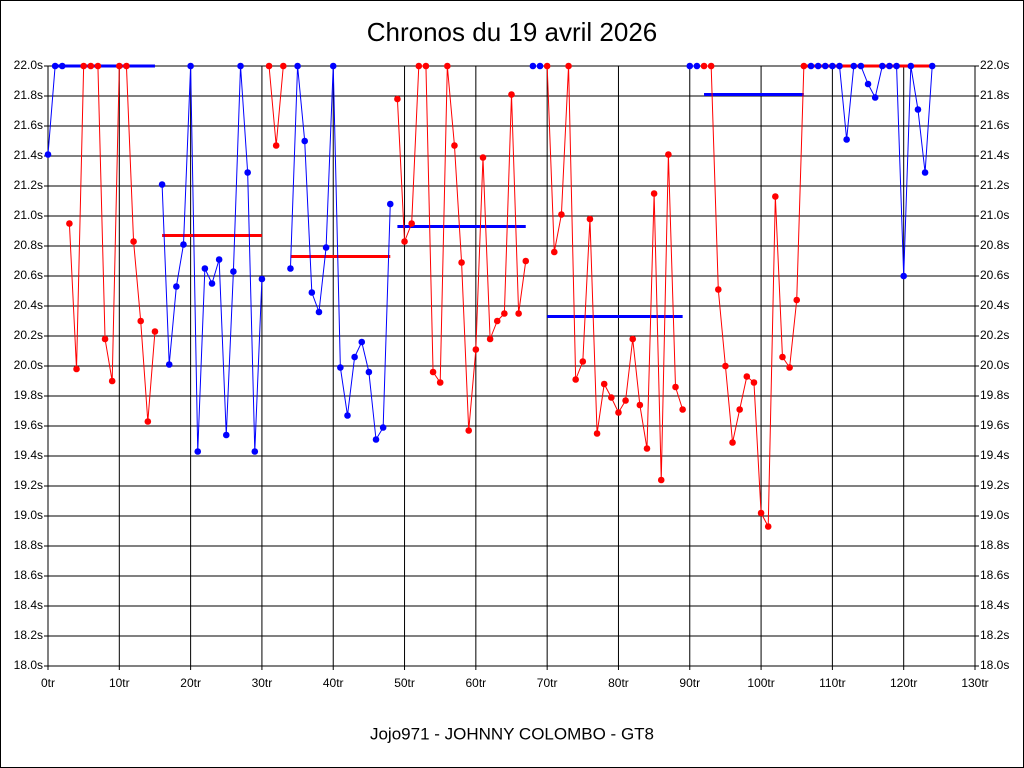 The height and width of the screenshot is (768, 1024). What do you see at coordinates (832, 683) in the screenshot?
I see `x-tick-label: 110tr` at bounding box center [832, 683].